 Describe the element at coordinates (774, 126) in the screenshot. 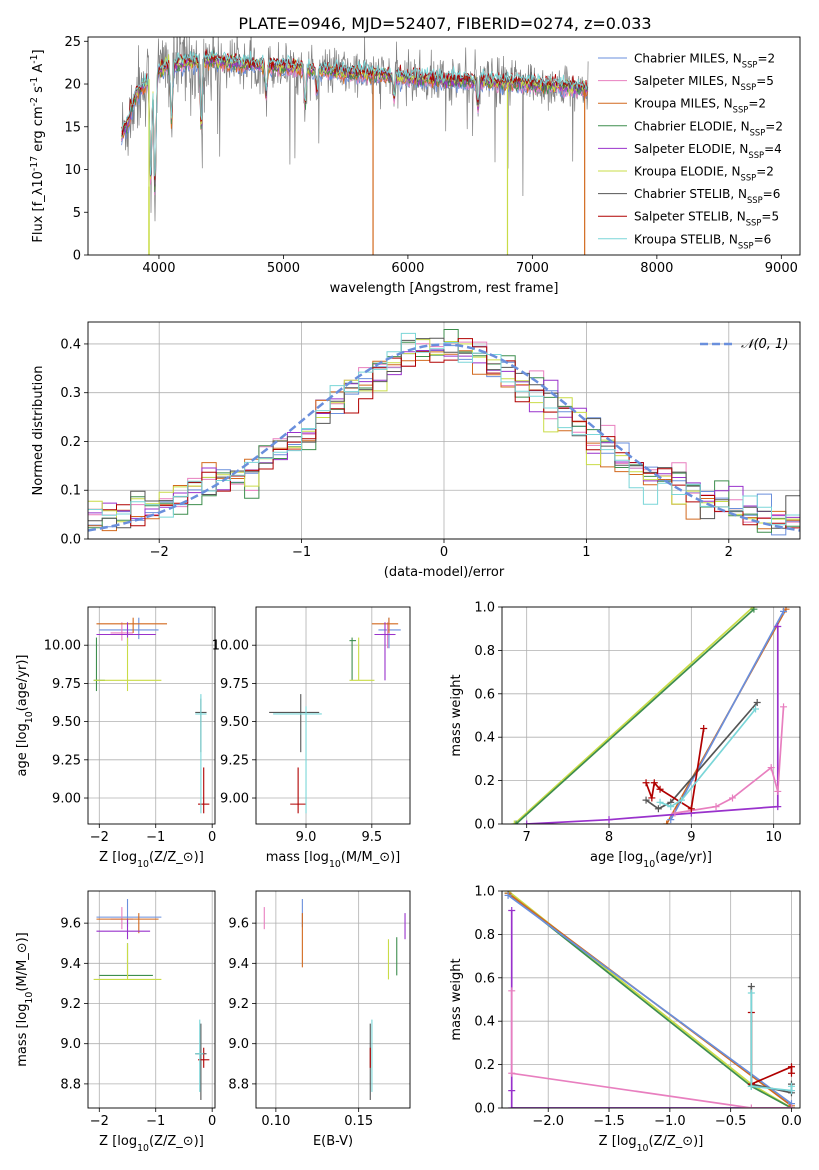

I see `legend-nssp: =2` at that location.